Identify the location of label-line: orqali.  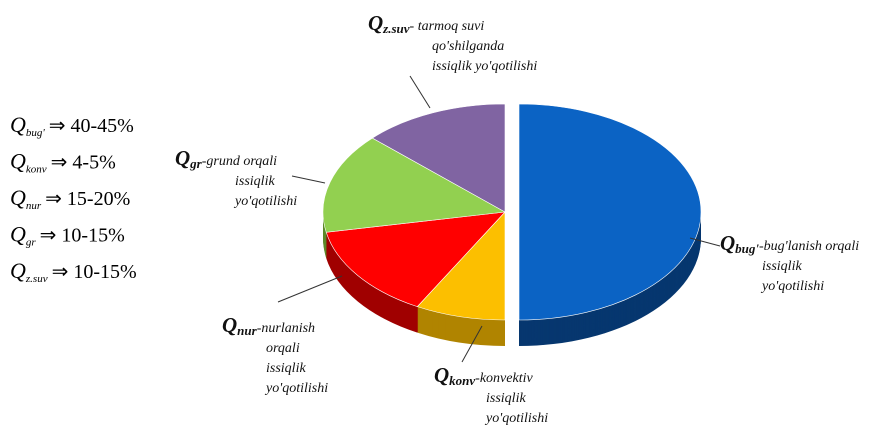
(283, 348).